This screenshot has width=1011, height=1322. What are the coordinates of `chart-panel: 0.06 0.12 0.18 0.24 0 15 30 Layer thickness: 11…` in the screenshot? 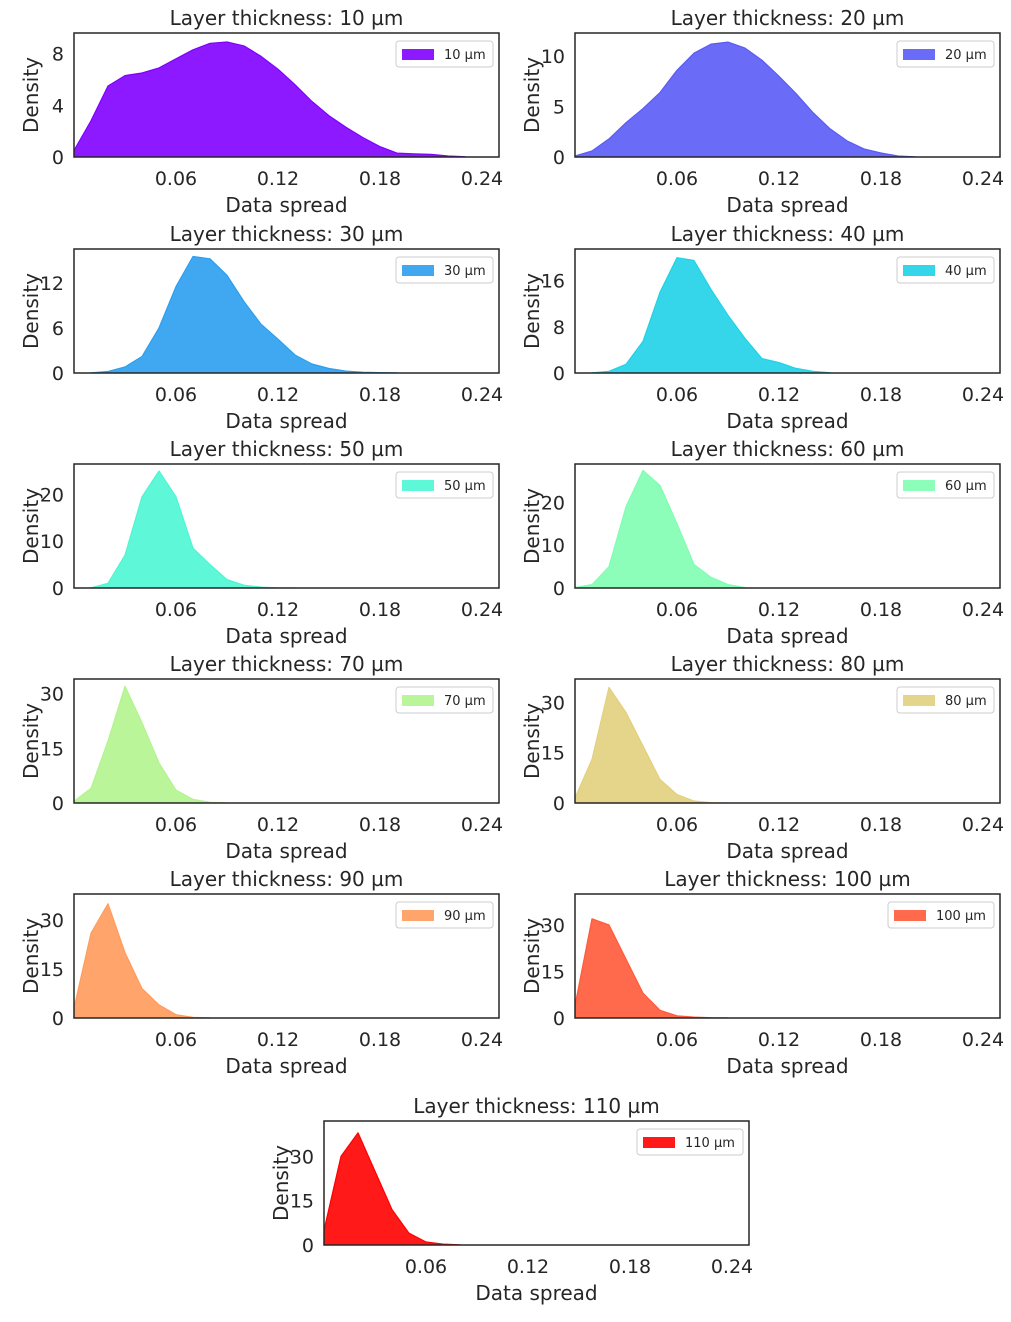 It's located at (511, 1199).